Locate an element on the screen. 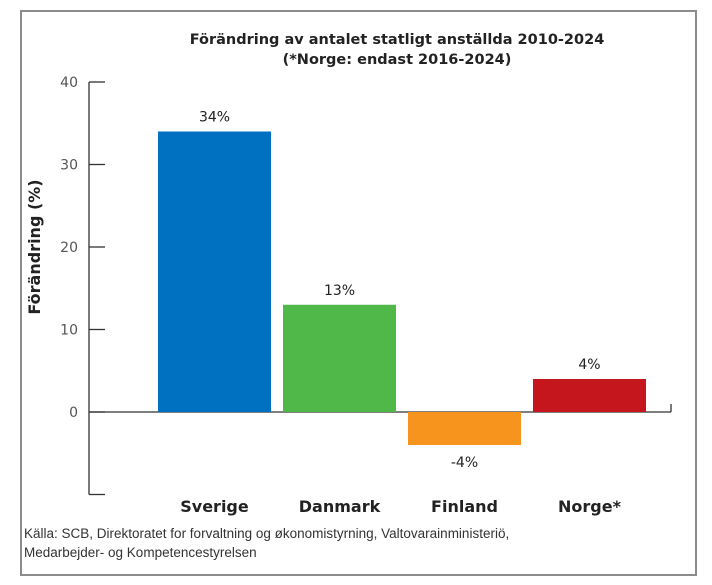 This screenshot has width=712, height=585. y-tick-label: 20 is located at coordinates (69, 248).